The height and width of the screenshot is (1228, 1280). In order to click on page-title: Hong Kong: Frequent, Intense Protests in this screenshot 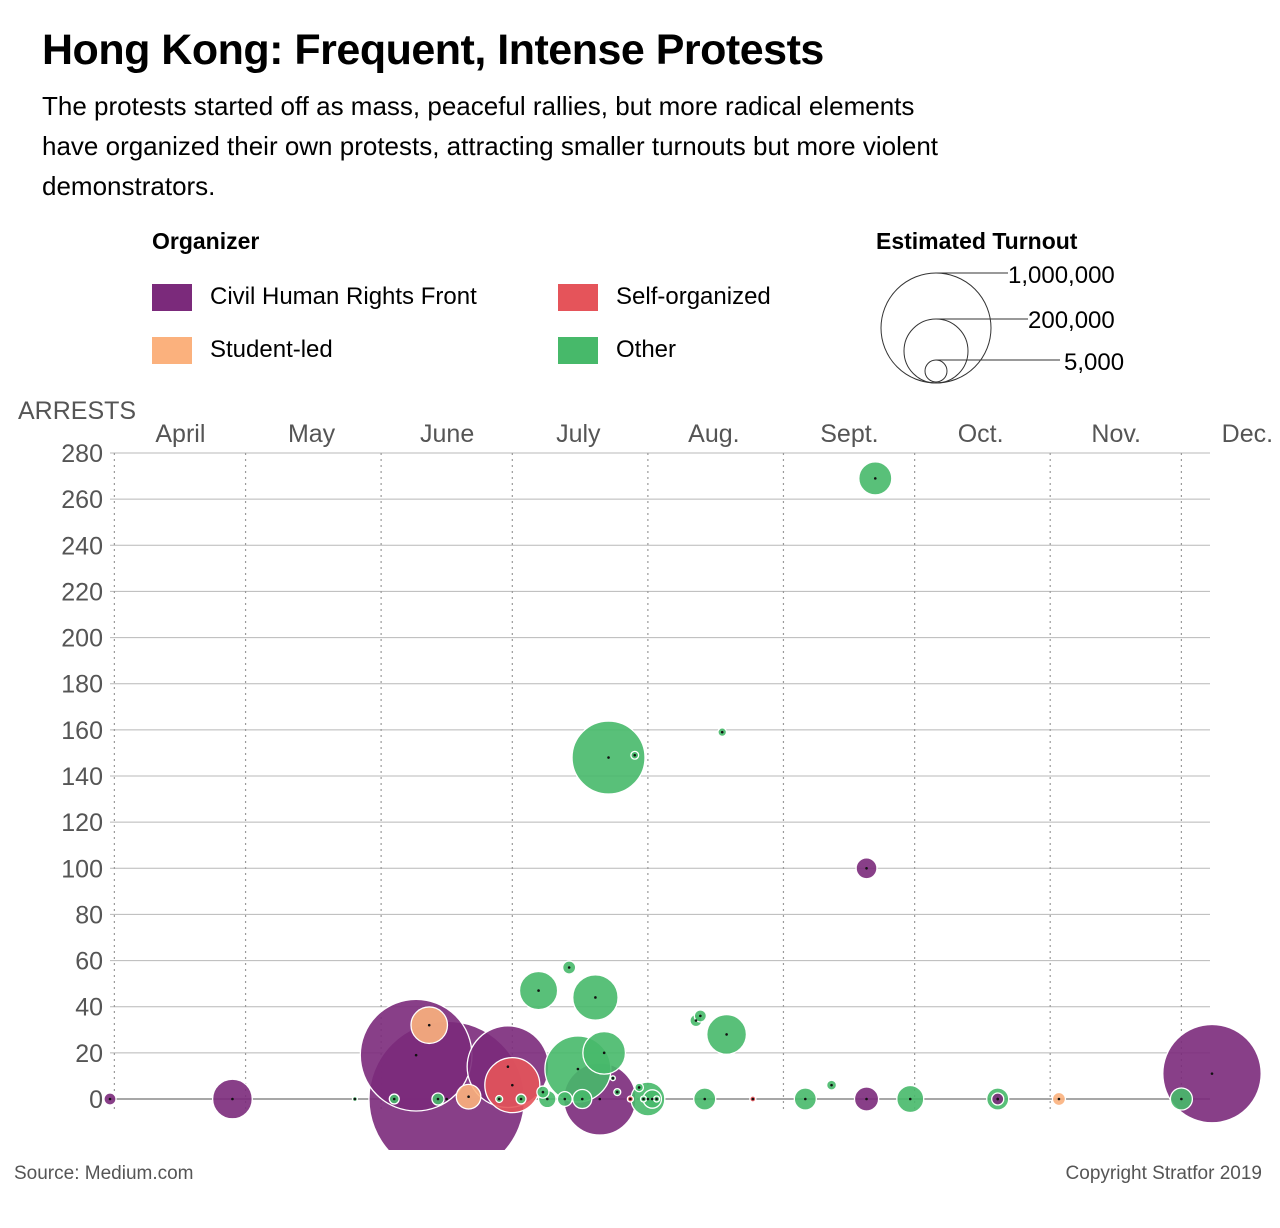, I will do `click(433, 50)`.